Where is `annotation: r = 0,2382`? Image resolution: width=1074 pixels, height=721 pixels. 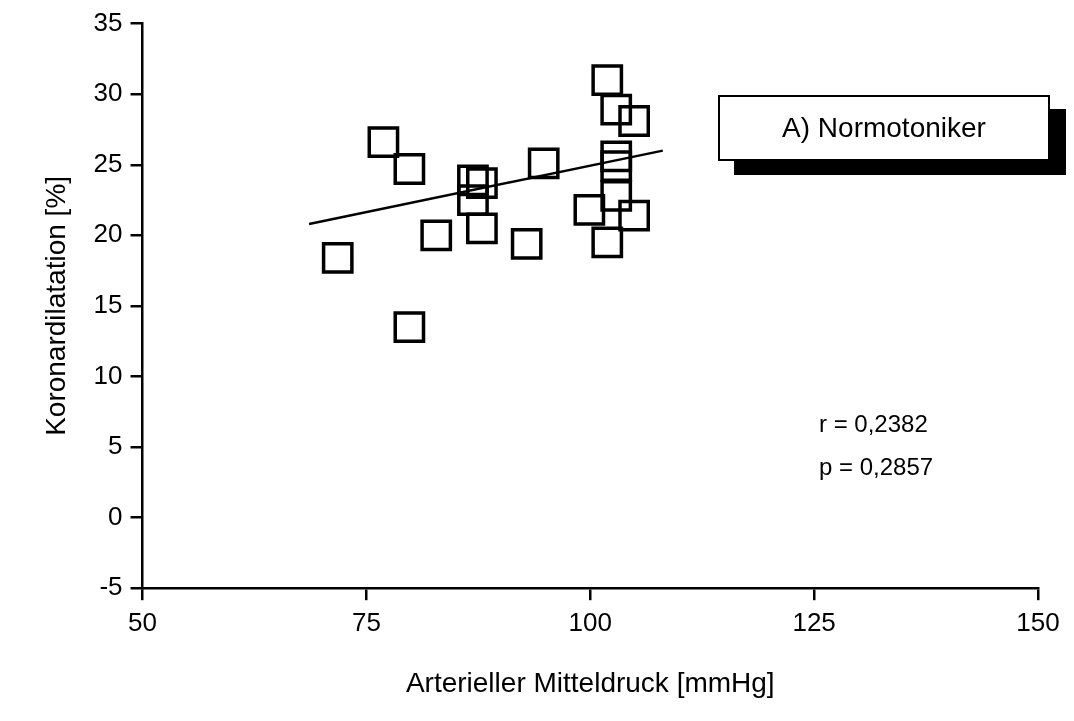 annotation: r = 0,2382 is located at coordinates (873, 424).